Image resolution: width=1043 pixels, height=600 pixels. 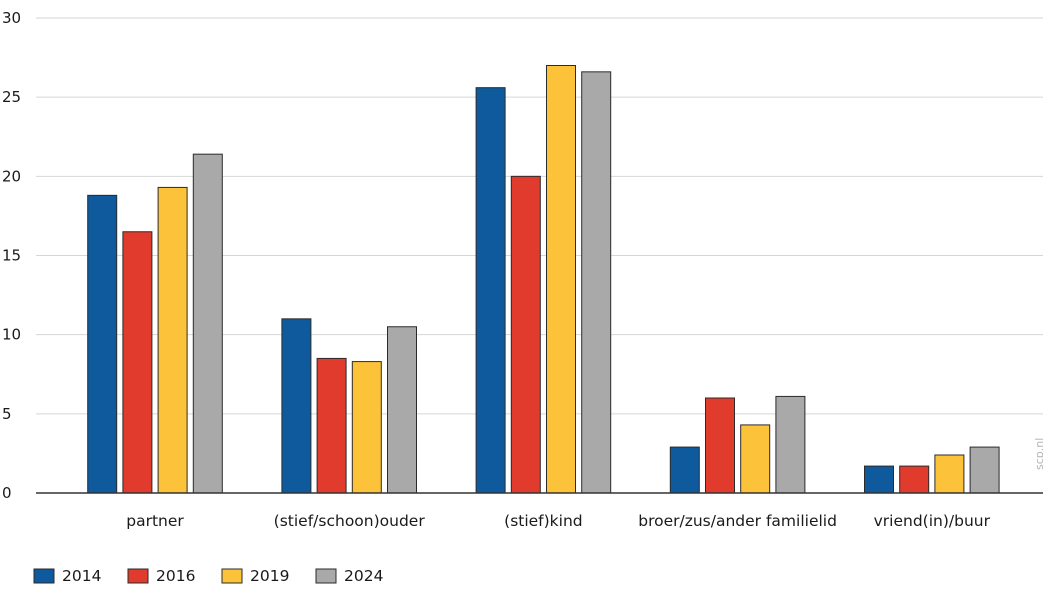 I want to click on y-tick-label: 5, so click(x=7, y=414).